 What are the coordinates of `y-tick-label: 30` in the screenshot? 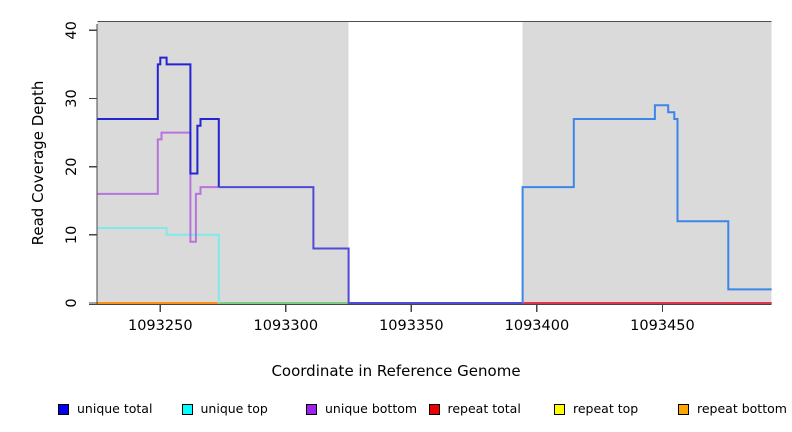 It's located at (72, 98).